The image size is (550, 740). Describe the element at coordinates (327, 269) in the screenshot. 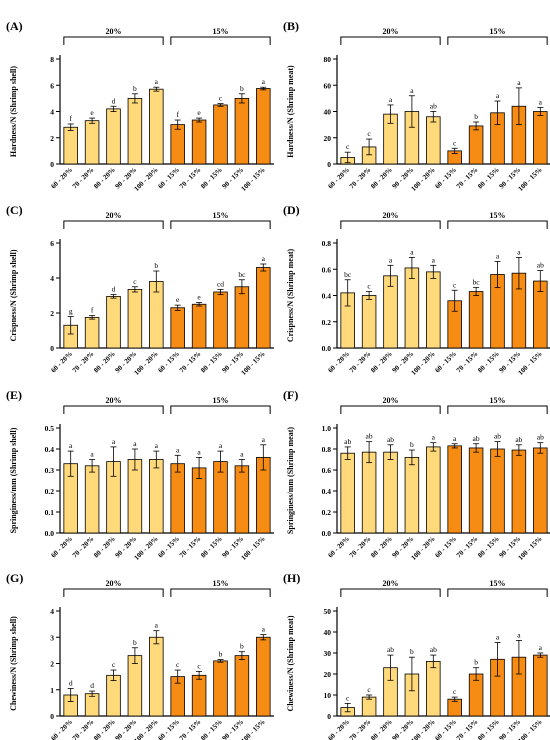

I see `y-tick-label: 0.6` at that location.